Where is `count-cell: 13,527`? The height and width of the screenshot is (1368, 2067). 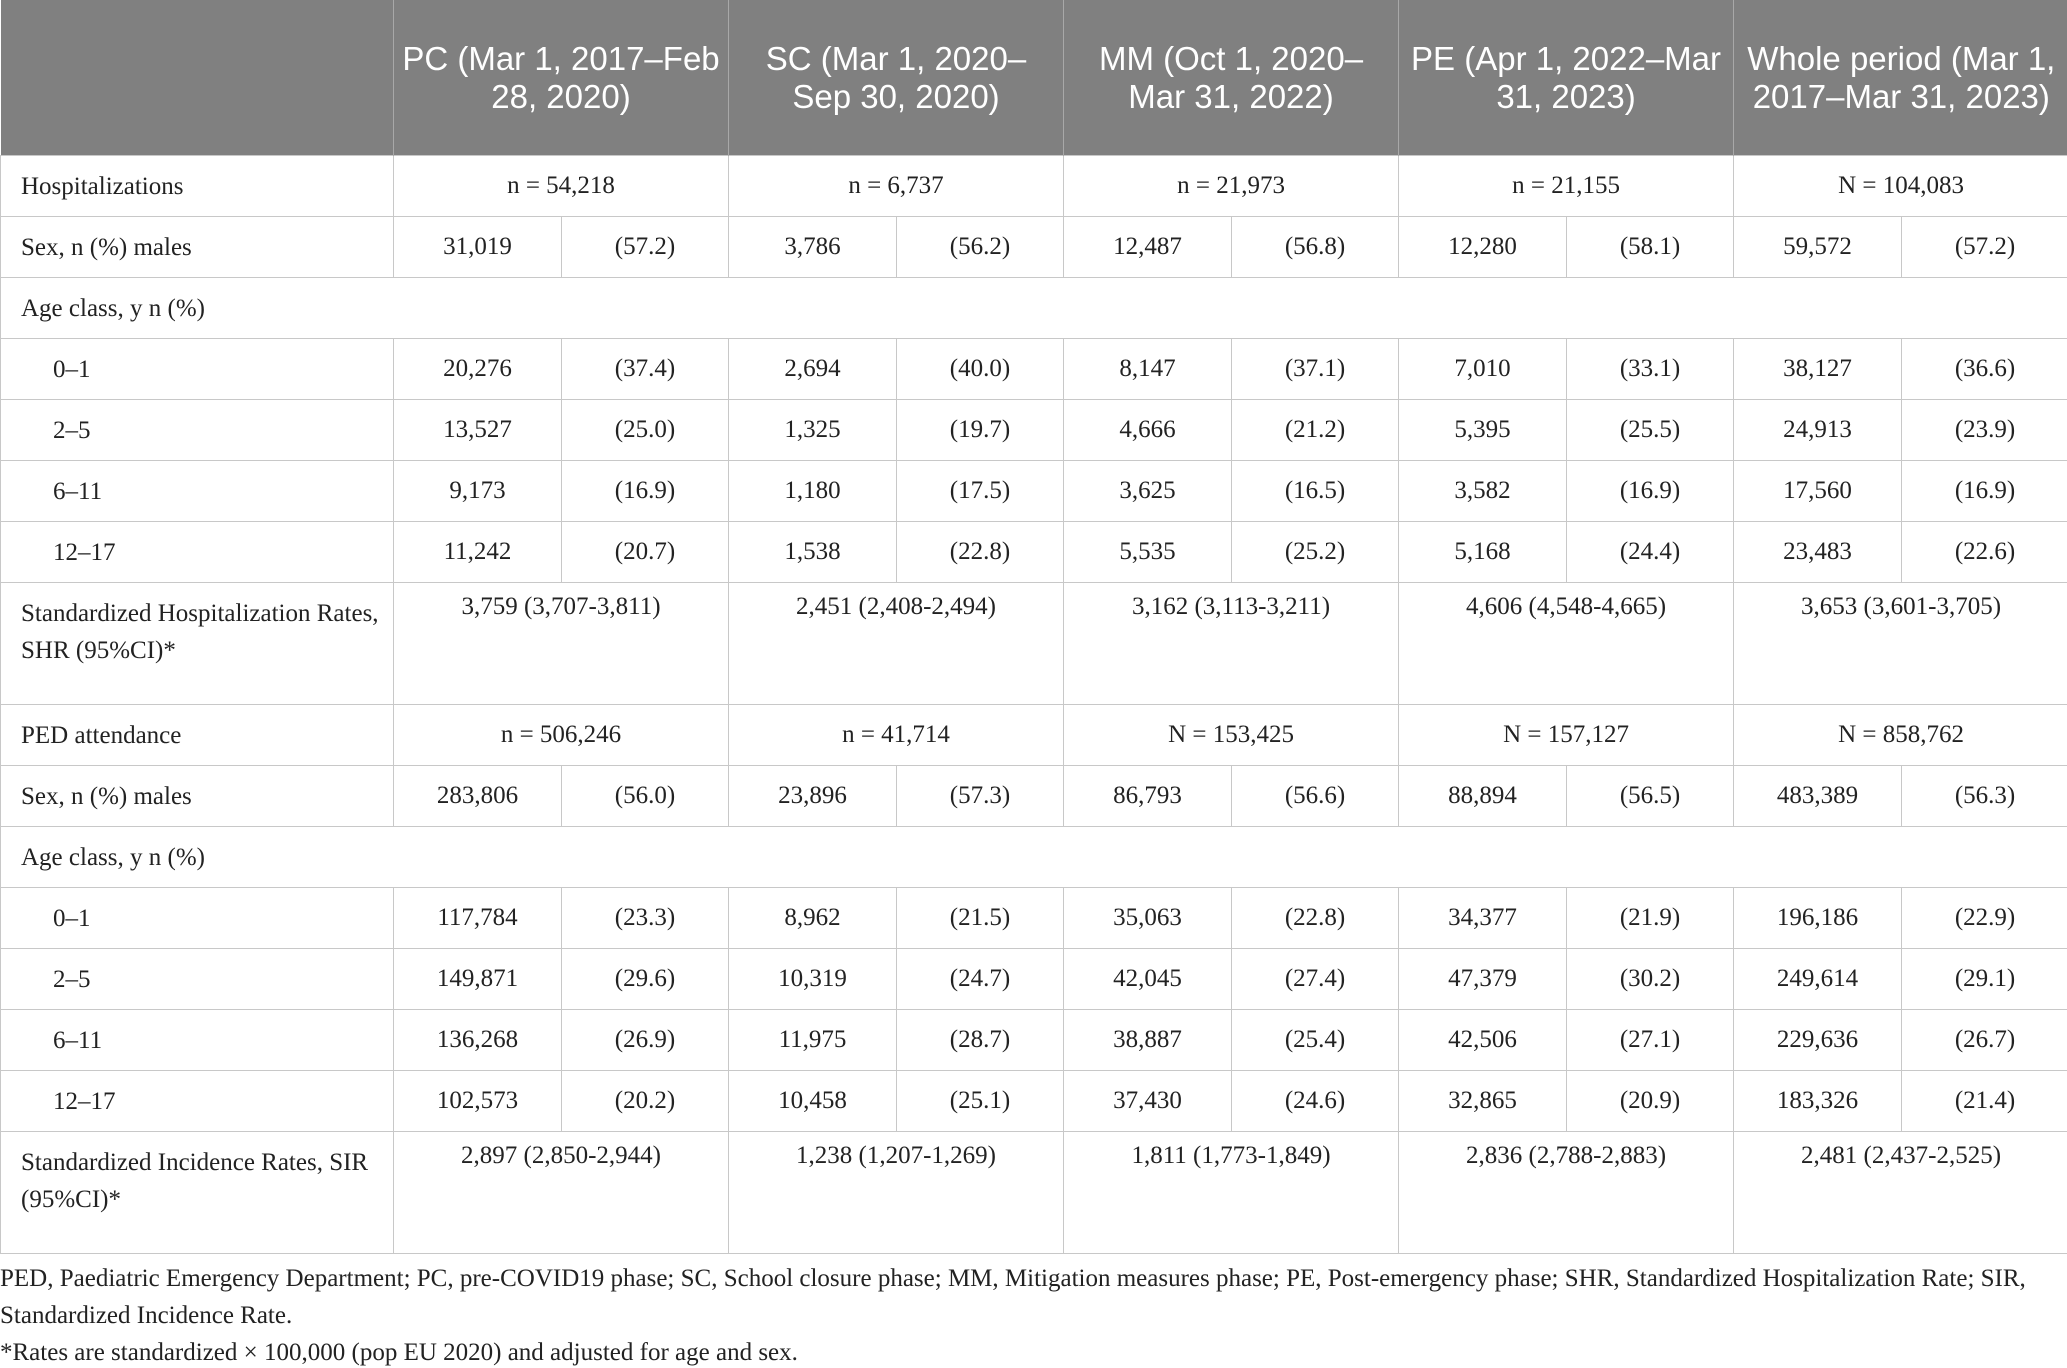
count-cell: 13,527 is located at coordinates (477, 430).